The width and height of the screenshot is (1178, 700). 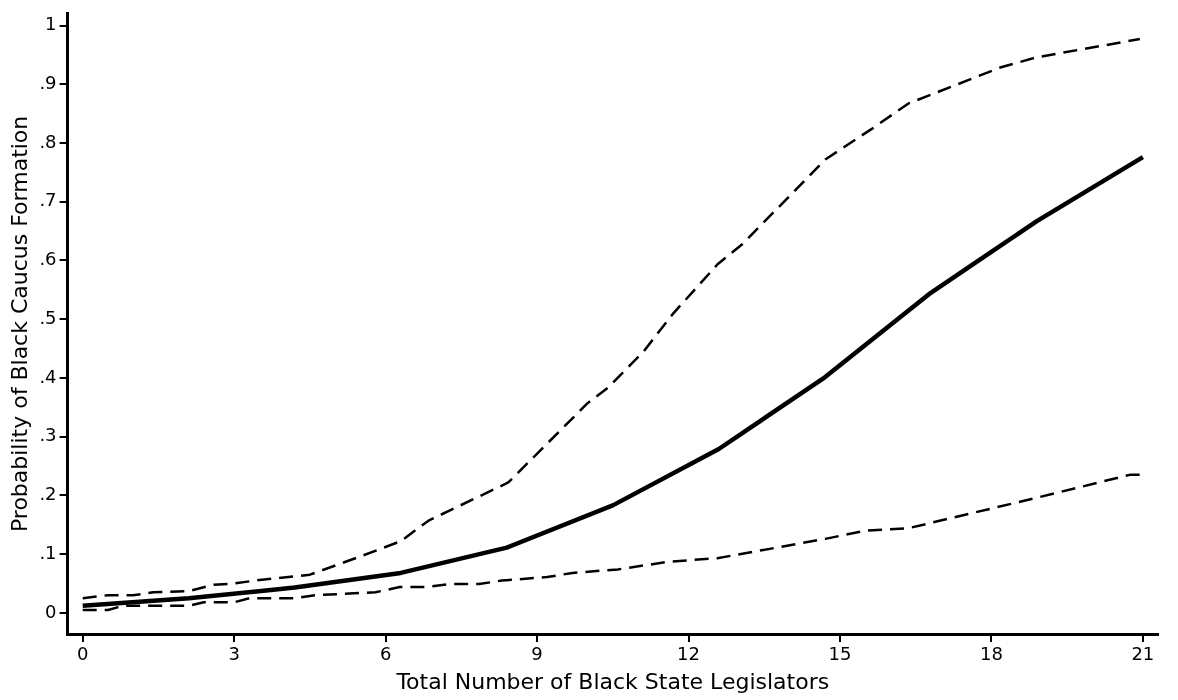 I want to click on x-tick-label: 9, so click(x=537, y=654).